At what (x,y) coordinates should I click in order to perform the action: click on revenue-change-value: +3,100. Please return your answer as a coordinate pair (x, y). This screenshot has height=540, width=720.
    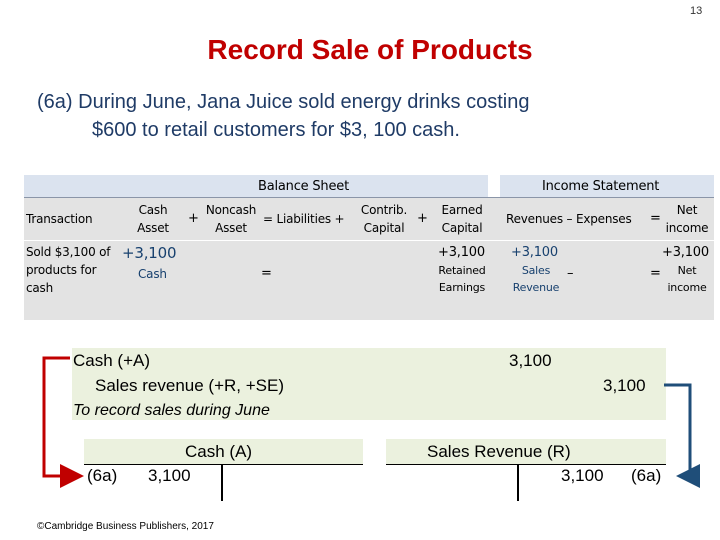
    Looking at the image, I should click on (534, 252).